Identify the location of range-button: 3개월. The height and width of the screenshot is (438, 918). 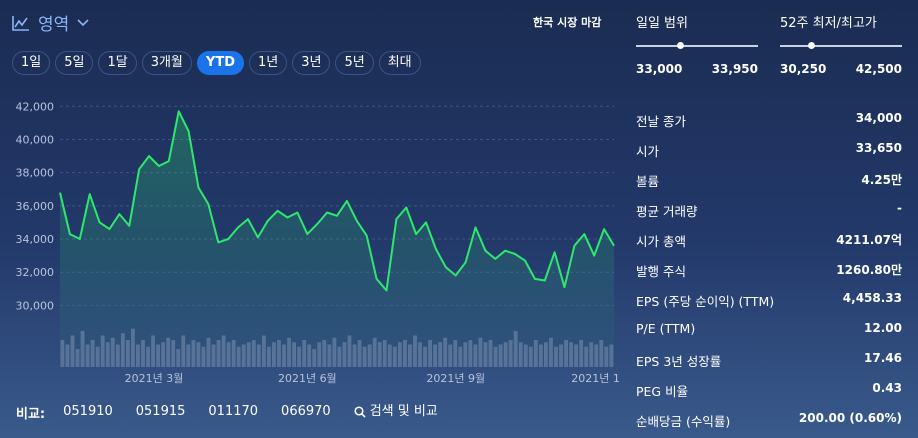
(166, 63).